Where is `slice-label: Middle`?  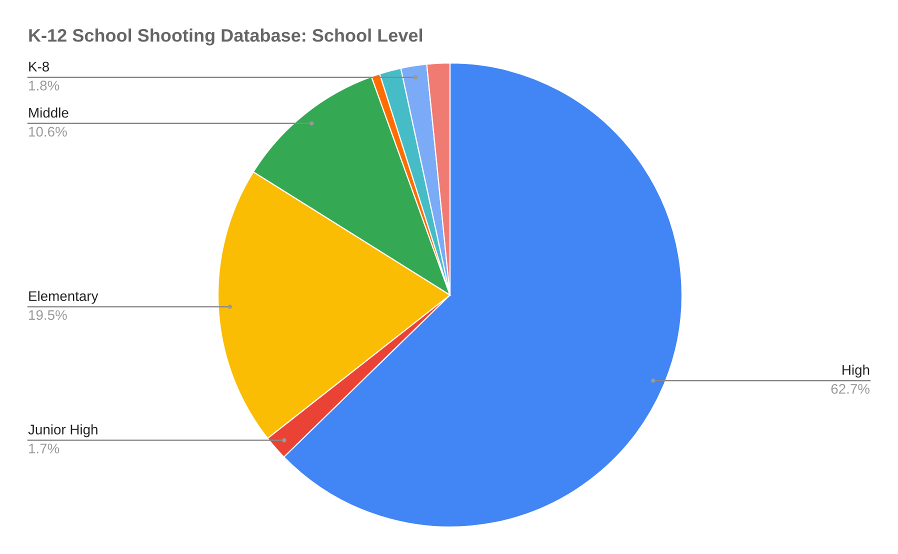 slice-label: Middle is located at coordinates (48, 112).